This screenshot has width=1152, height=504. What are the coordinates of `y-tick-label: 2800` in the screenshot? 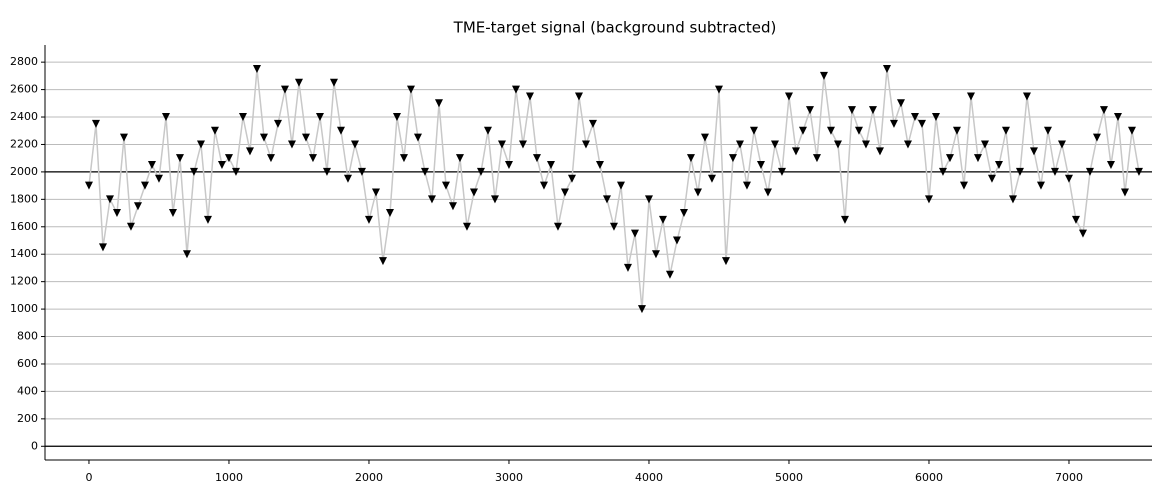 It's located at (24, 61).